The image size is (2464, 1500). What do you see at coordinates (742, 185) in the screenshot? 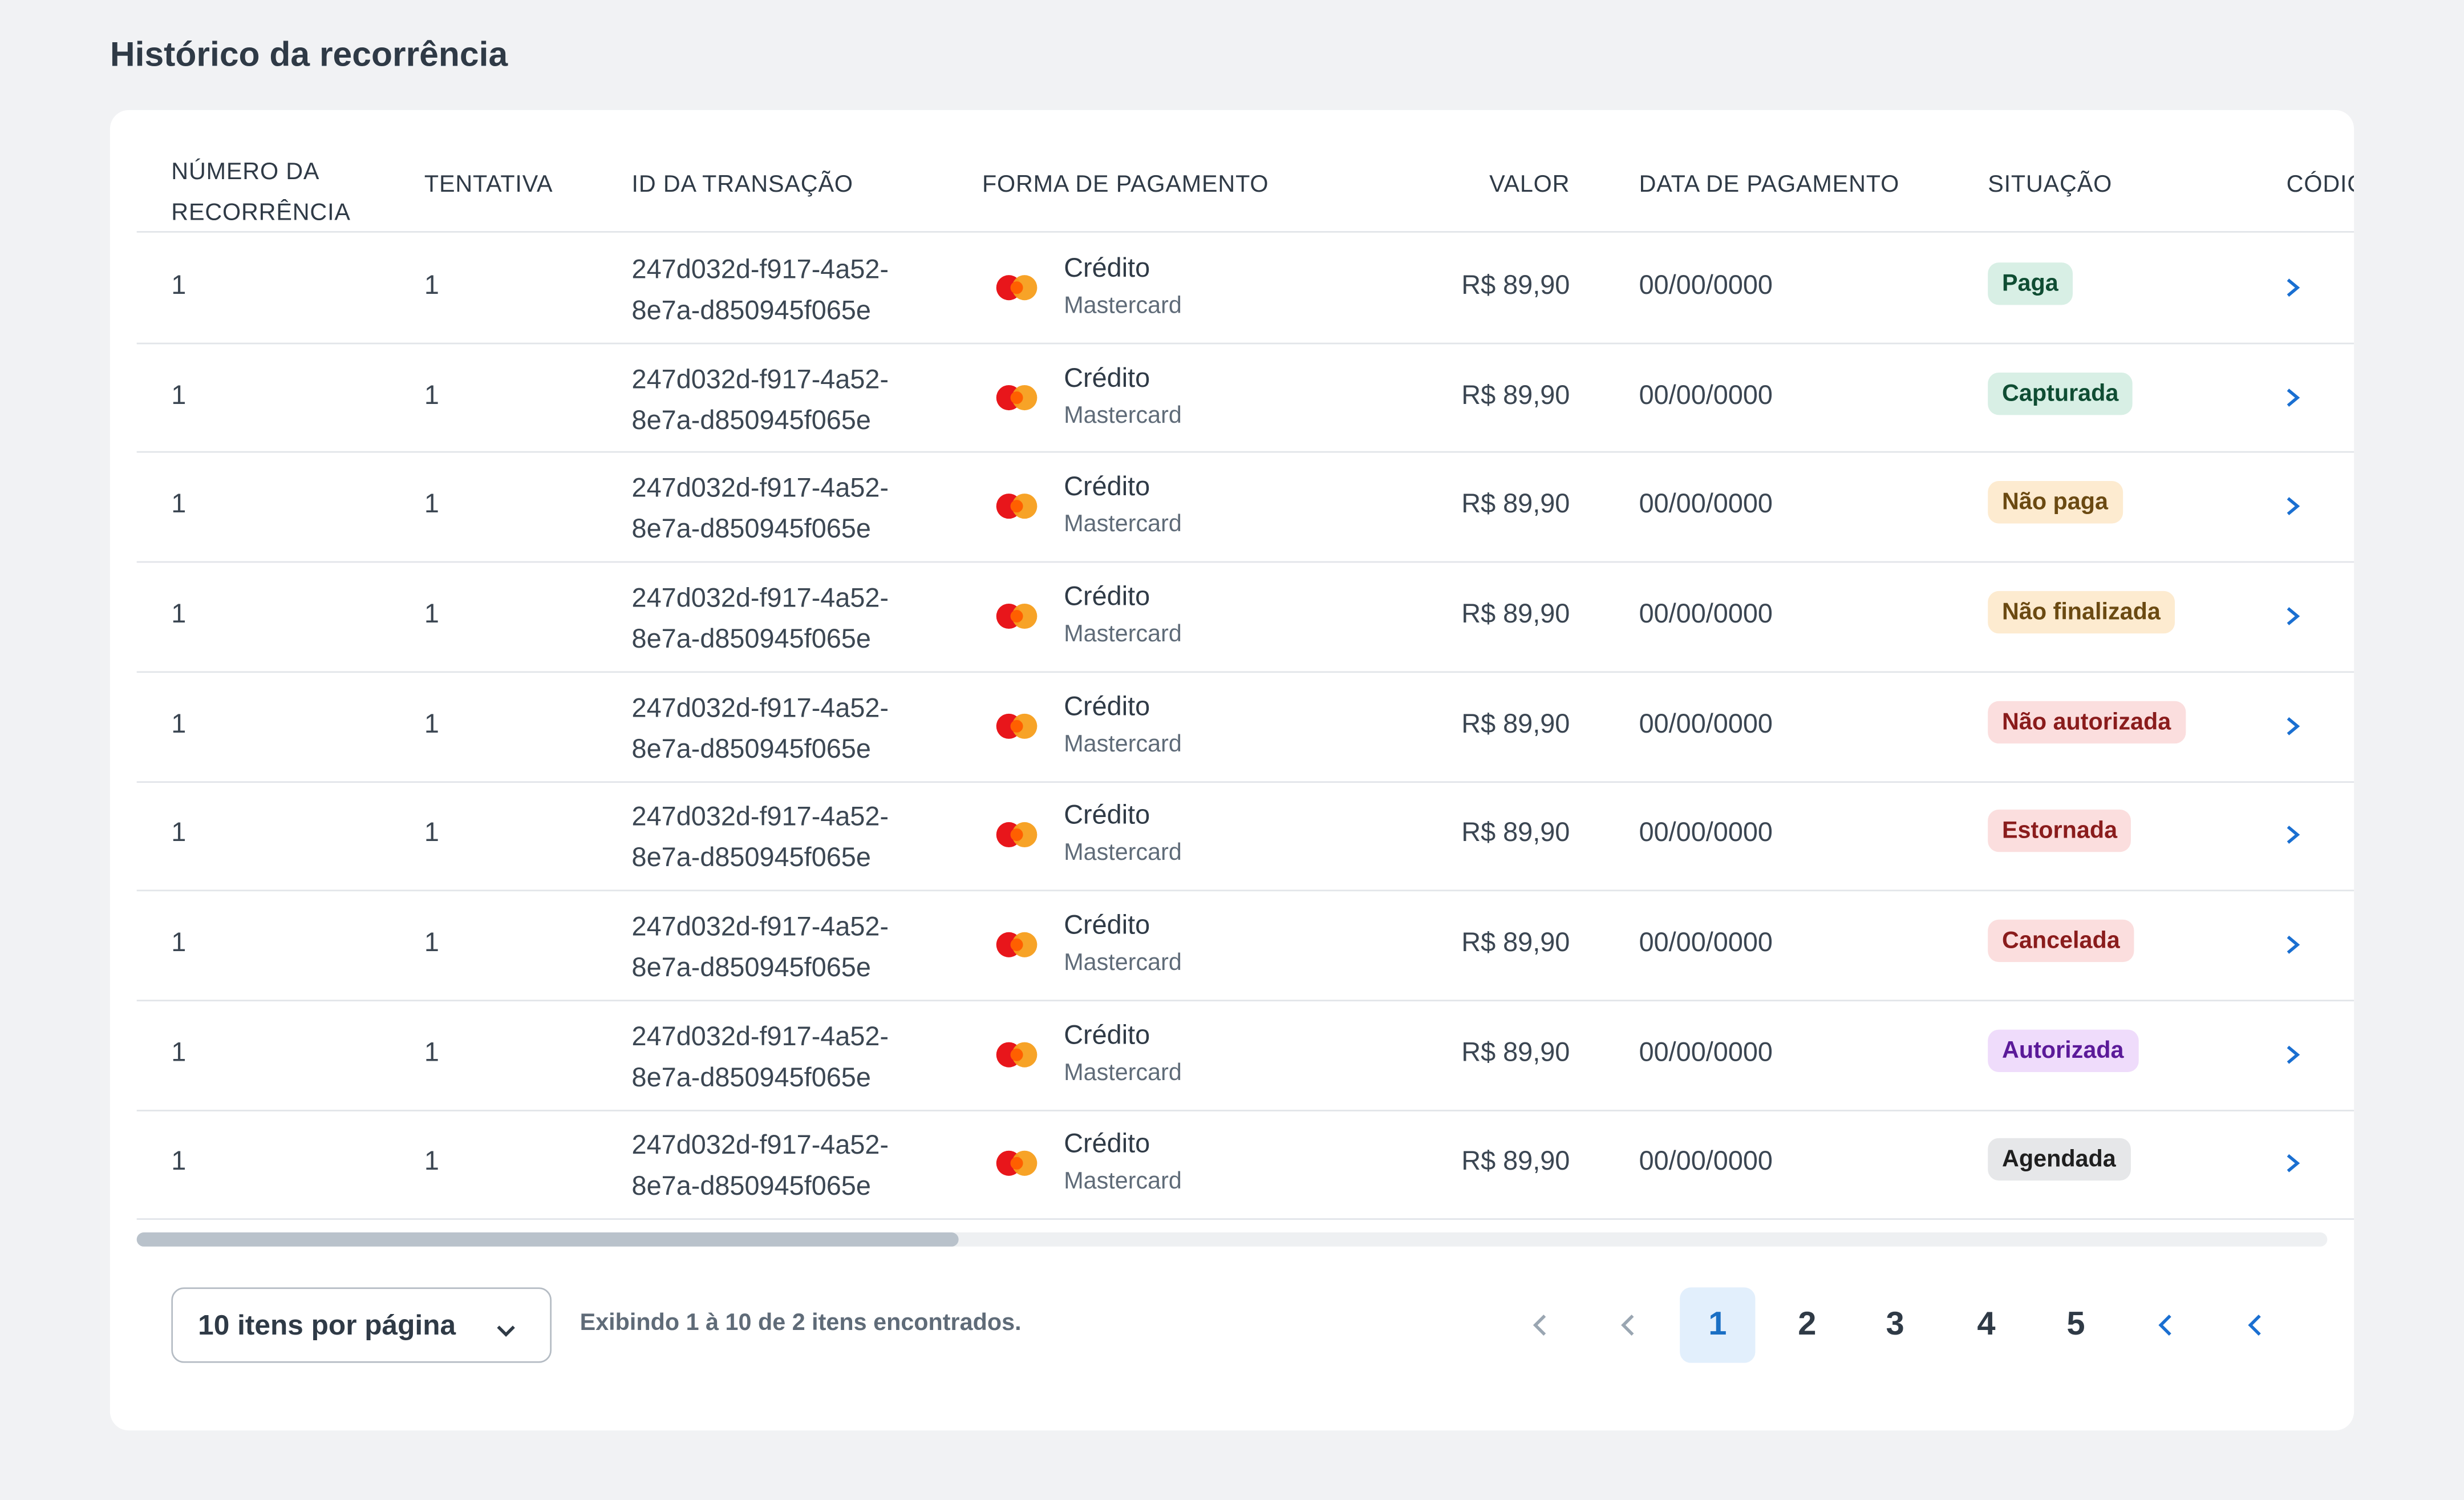
I see `column-header: ID DA TRANSAÇÃO` at bounding box center [742, 185].